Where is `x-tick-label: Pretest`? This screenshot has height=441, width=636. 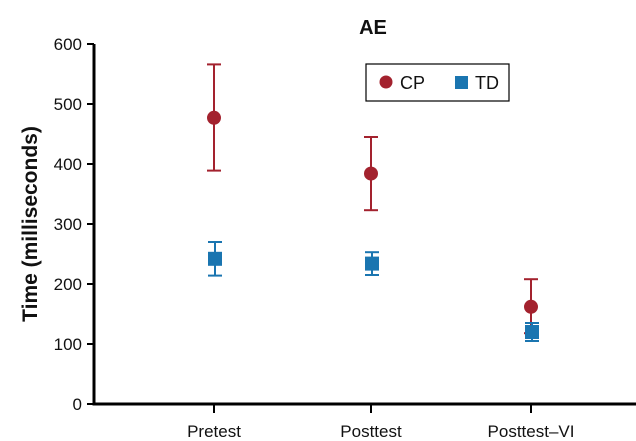
x-tick-label: Pretest is located at coordinates (214, 431).